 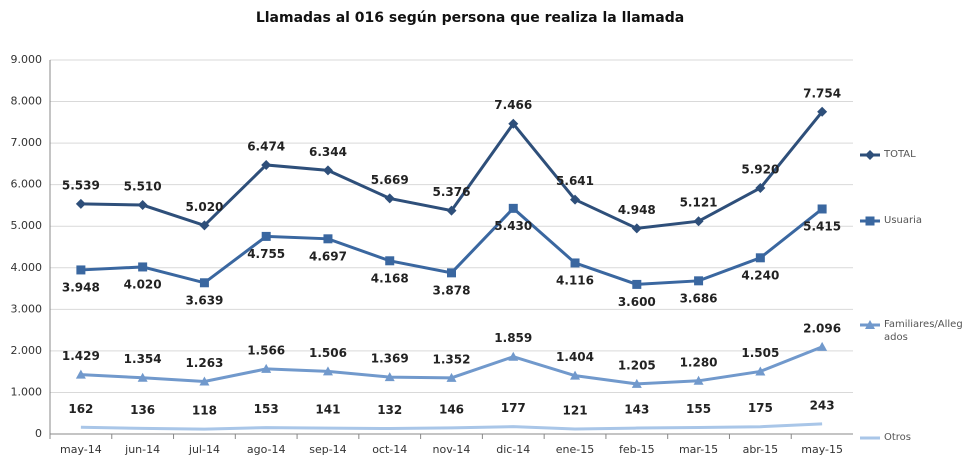 What do you see at coordinates (637, 449) in the screenshot?
I see `x-tick-label: feb-15` at bounding box center [637, 449].